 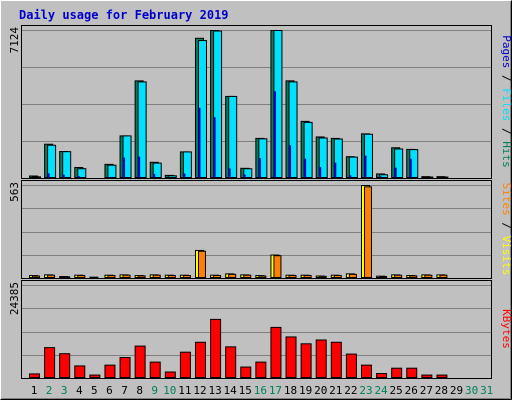 I want to click on x-tick-label-day-8: 8, so click(x=139, y=390).